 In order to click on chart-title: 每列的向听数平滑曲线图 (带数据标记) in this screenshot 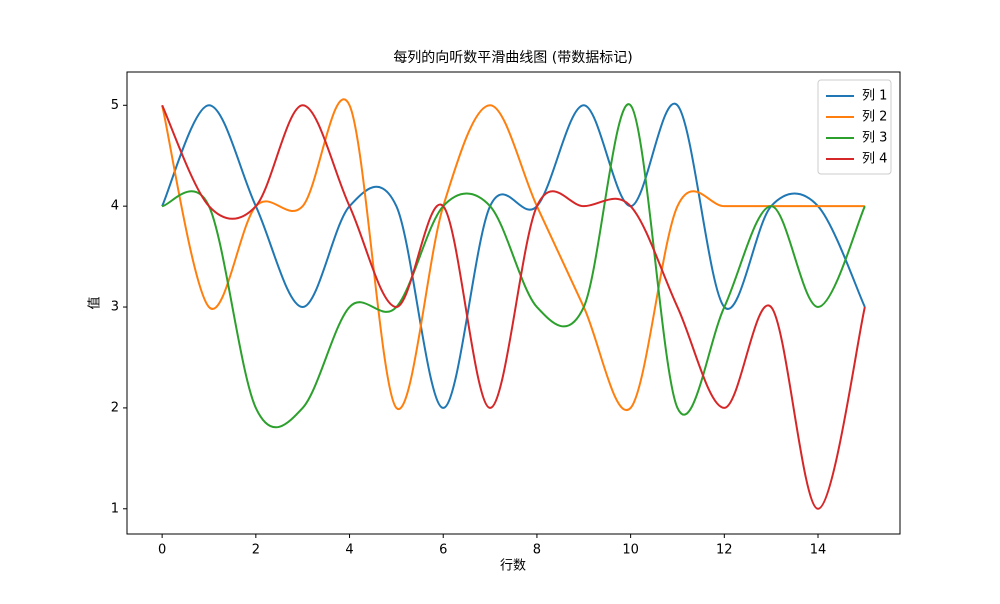, I will do `click(512, 57)`.